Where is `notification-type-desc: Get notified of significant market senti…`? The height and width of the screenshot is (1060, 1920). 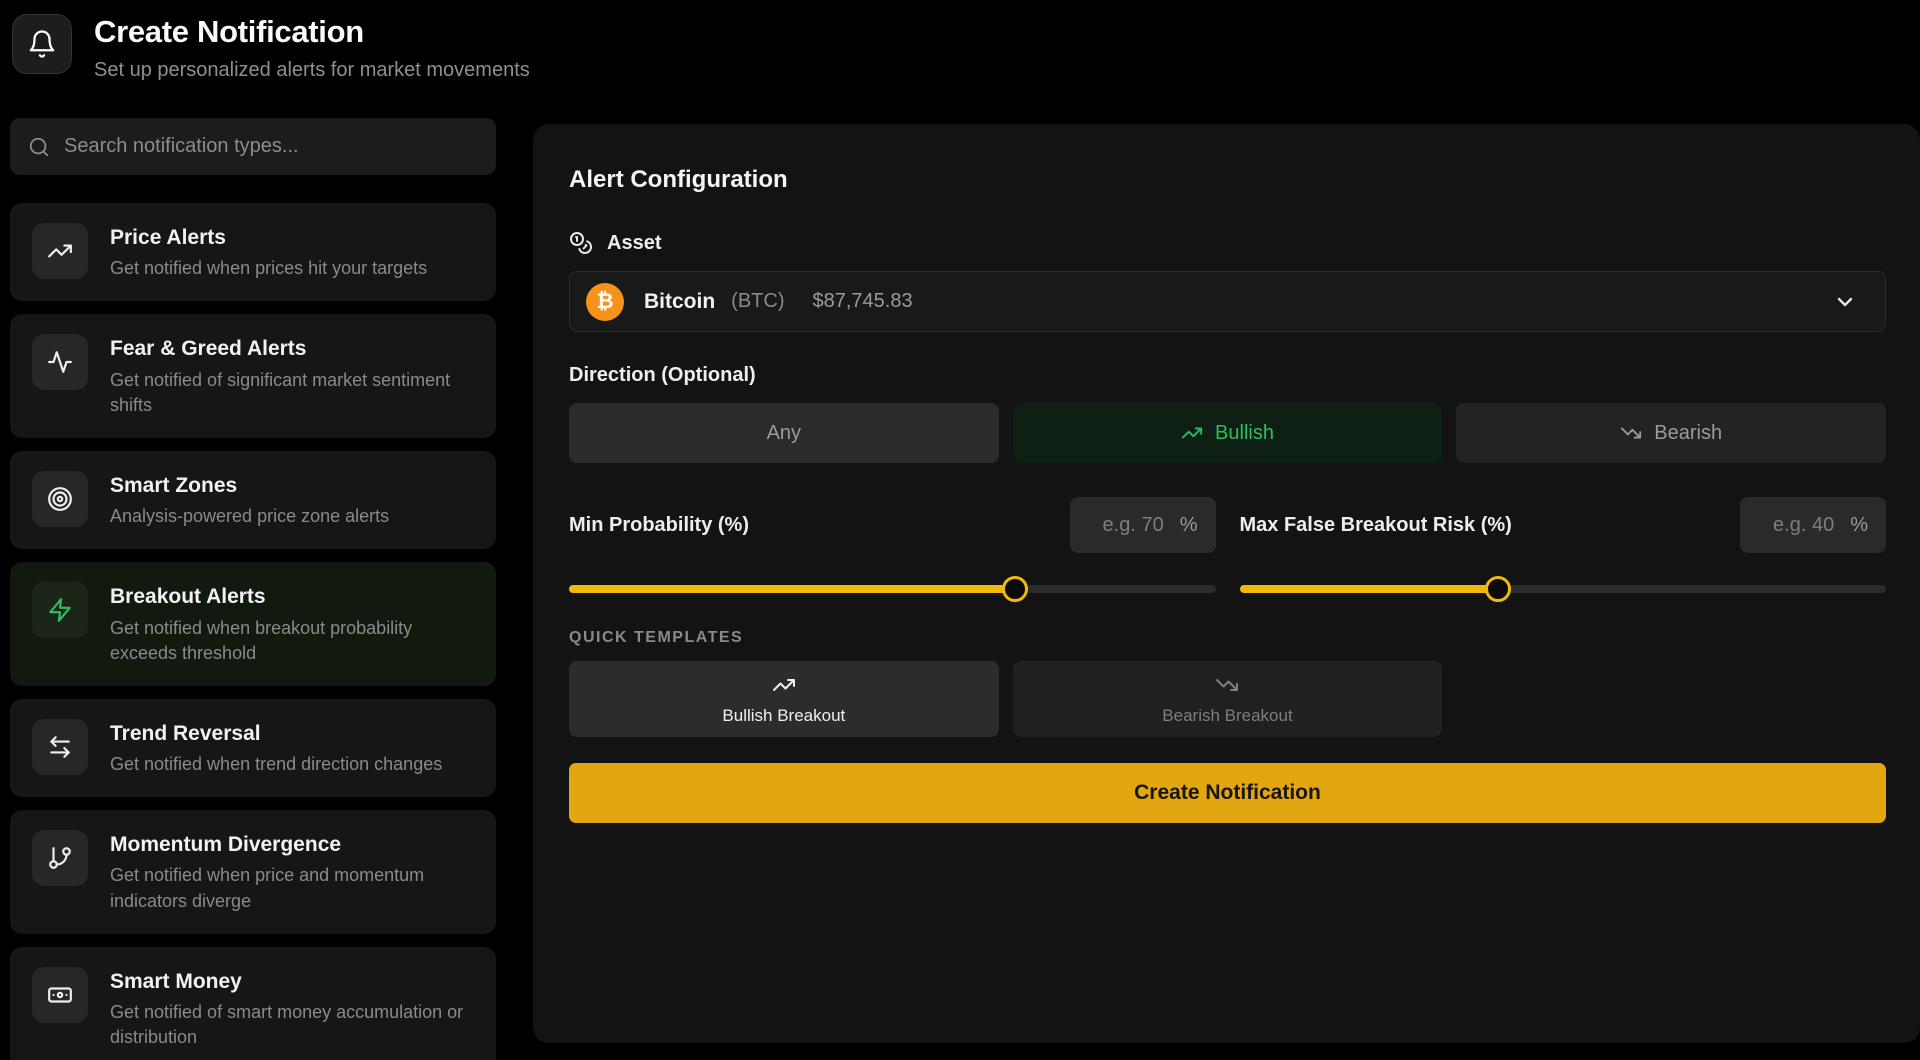
notification-type-desc: Get notified of significant market senti… is located at coordinates (280, 392).